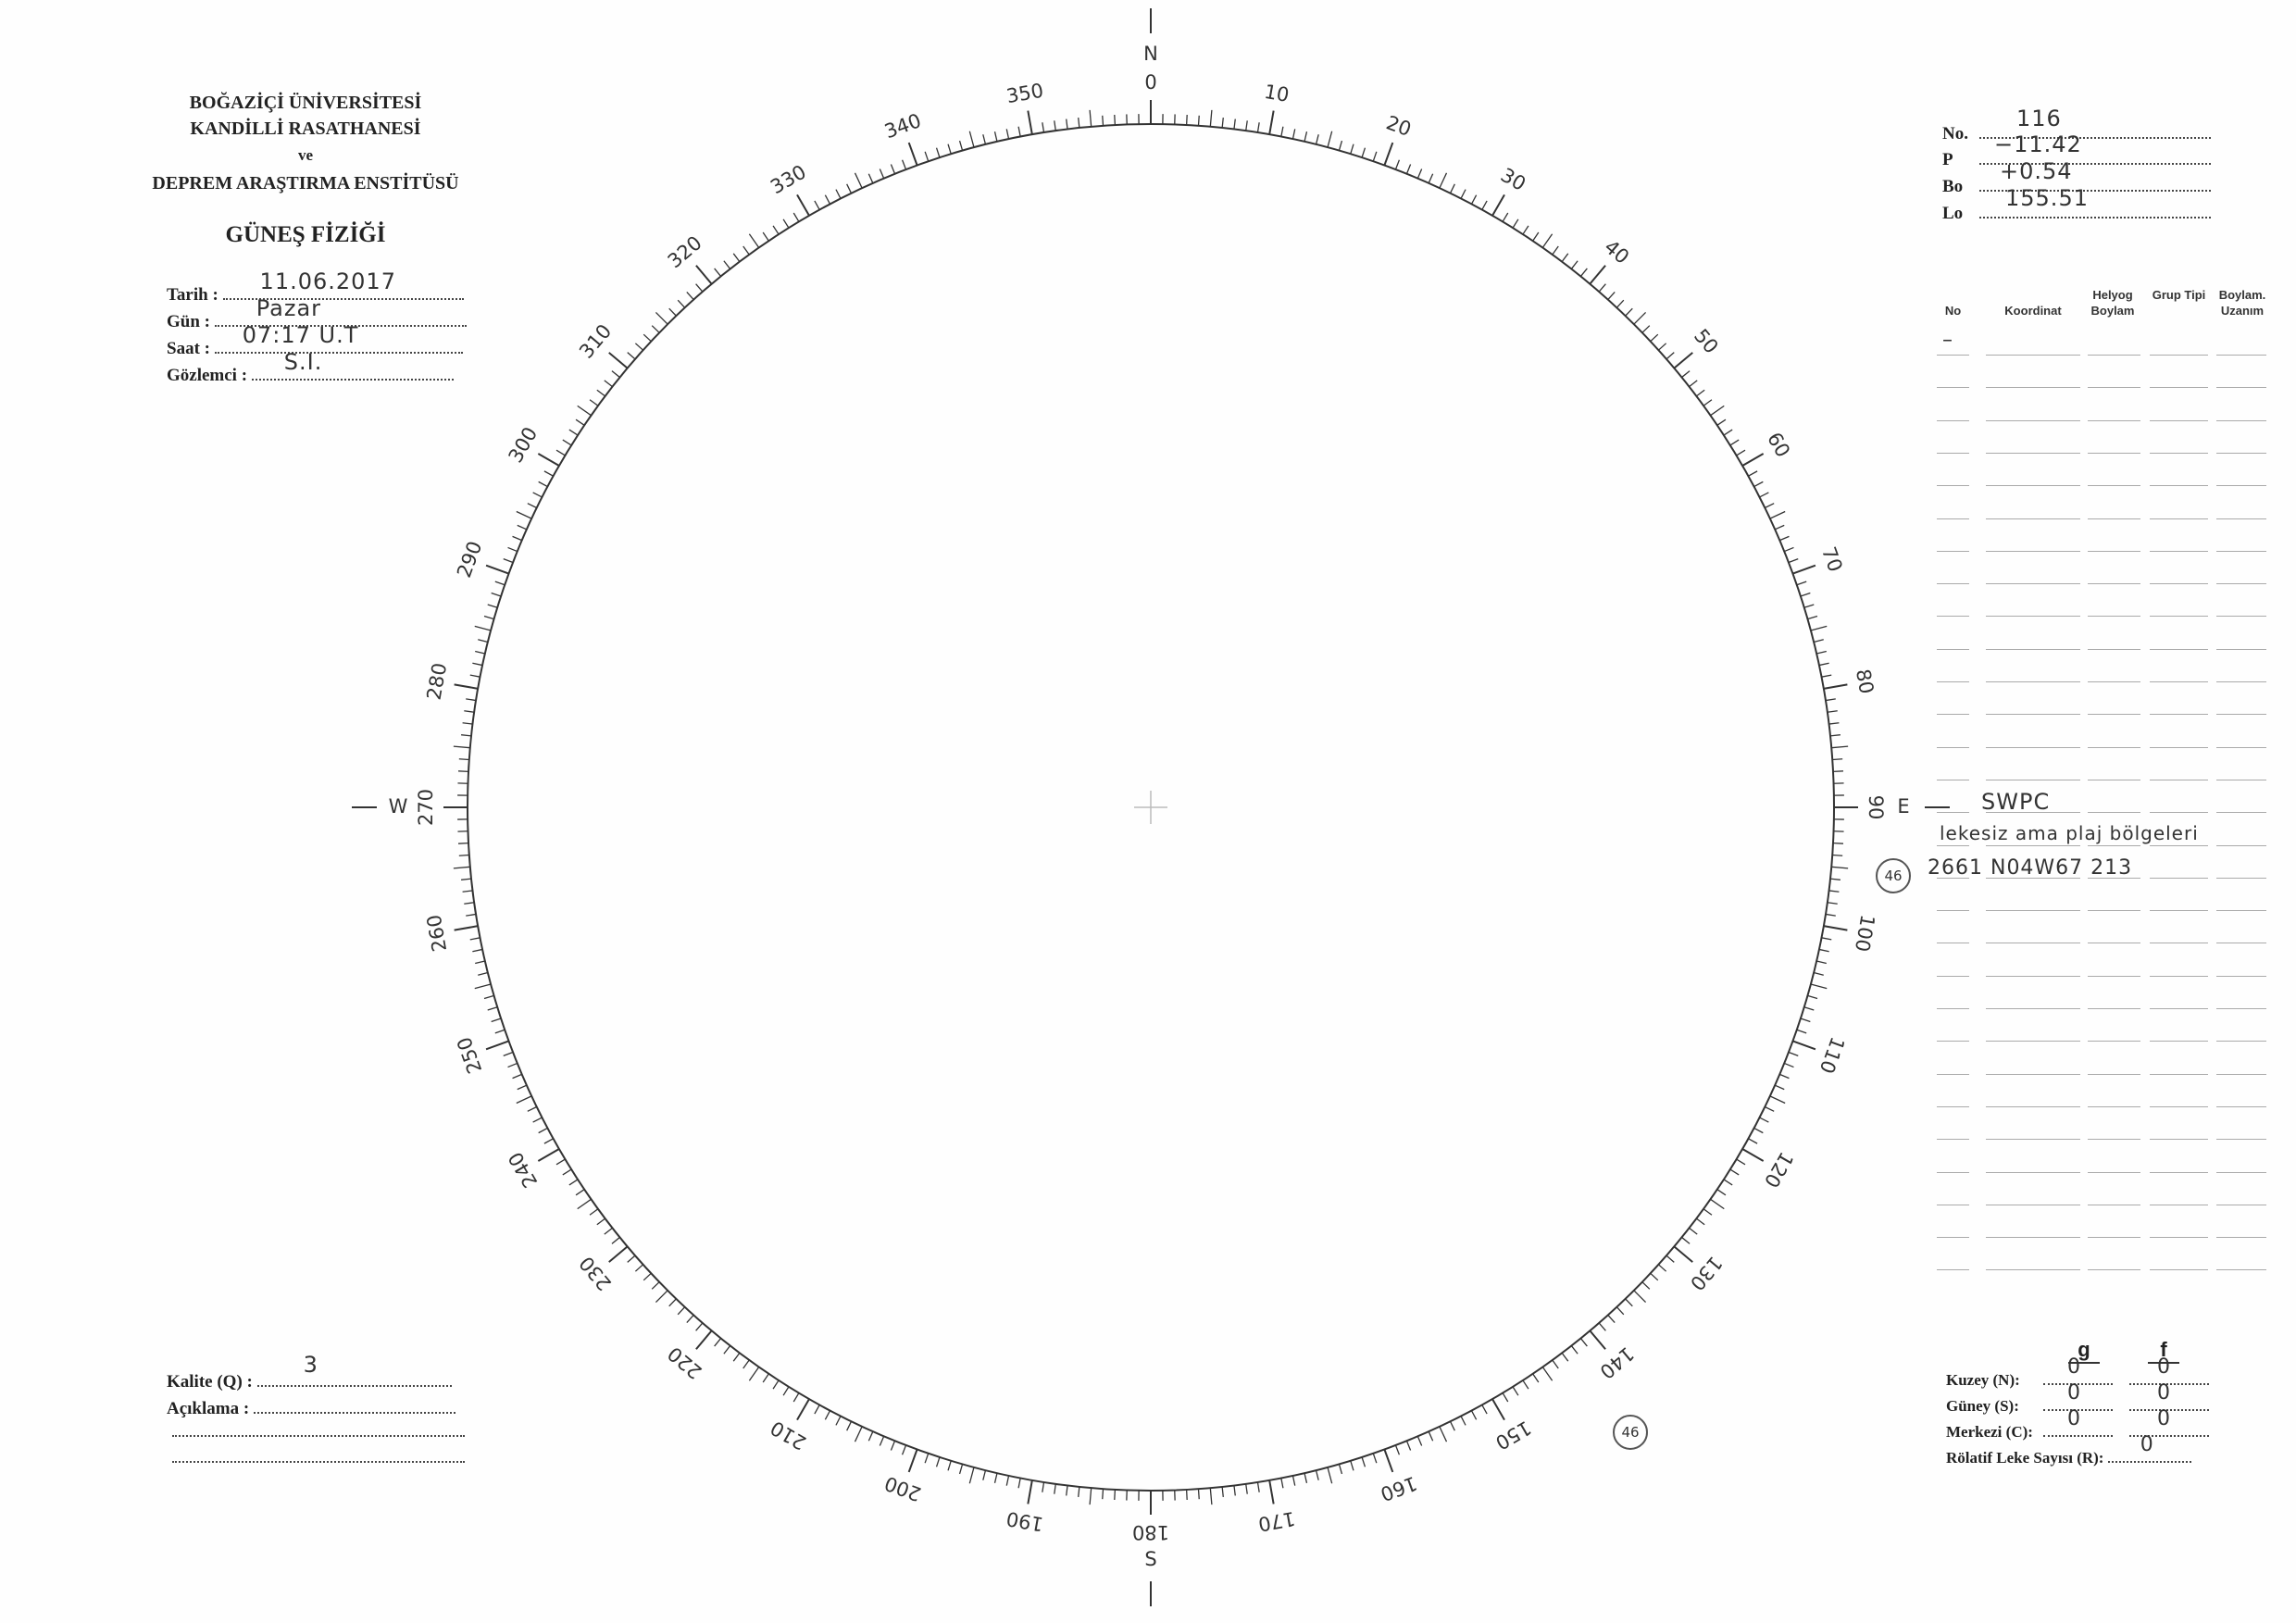 Image resolution: width=2296 pixels, height=1623 pixels. Describe the element at coordinates (327, 281) in the screenshot. I see `tarih-value: 11.06.2017` at that location.